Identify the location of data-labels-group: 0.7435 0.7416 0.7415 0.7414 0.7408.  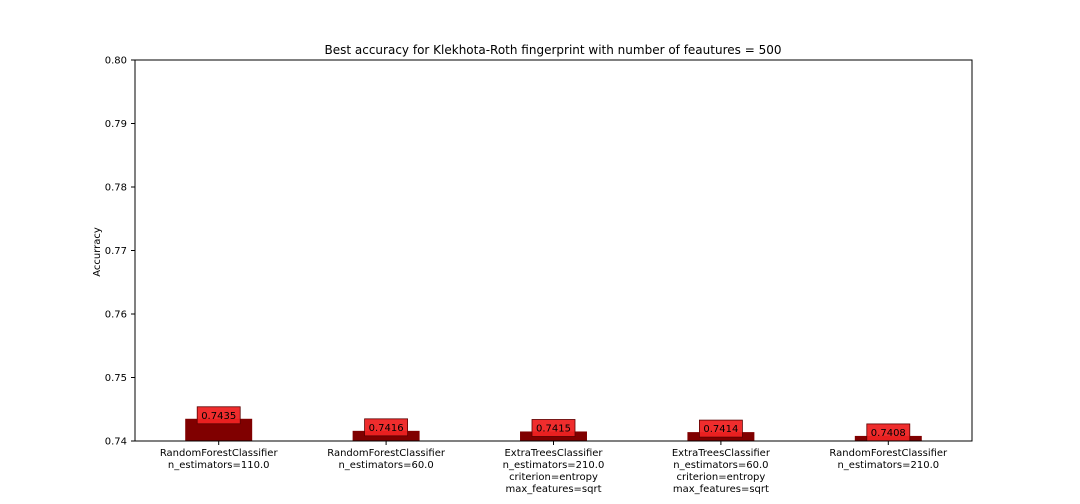
(553, 424).